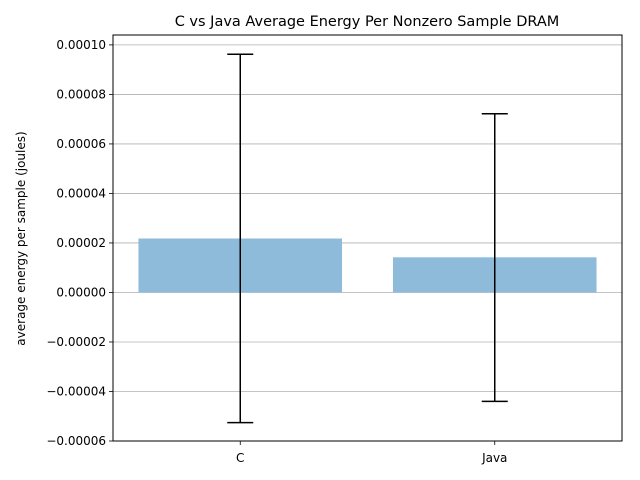 The height and width of the screenshot is (480, 640). Describe the element at coordinates (240, 458) in the screenshot. I see `x-tick-label: C` at that location.